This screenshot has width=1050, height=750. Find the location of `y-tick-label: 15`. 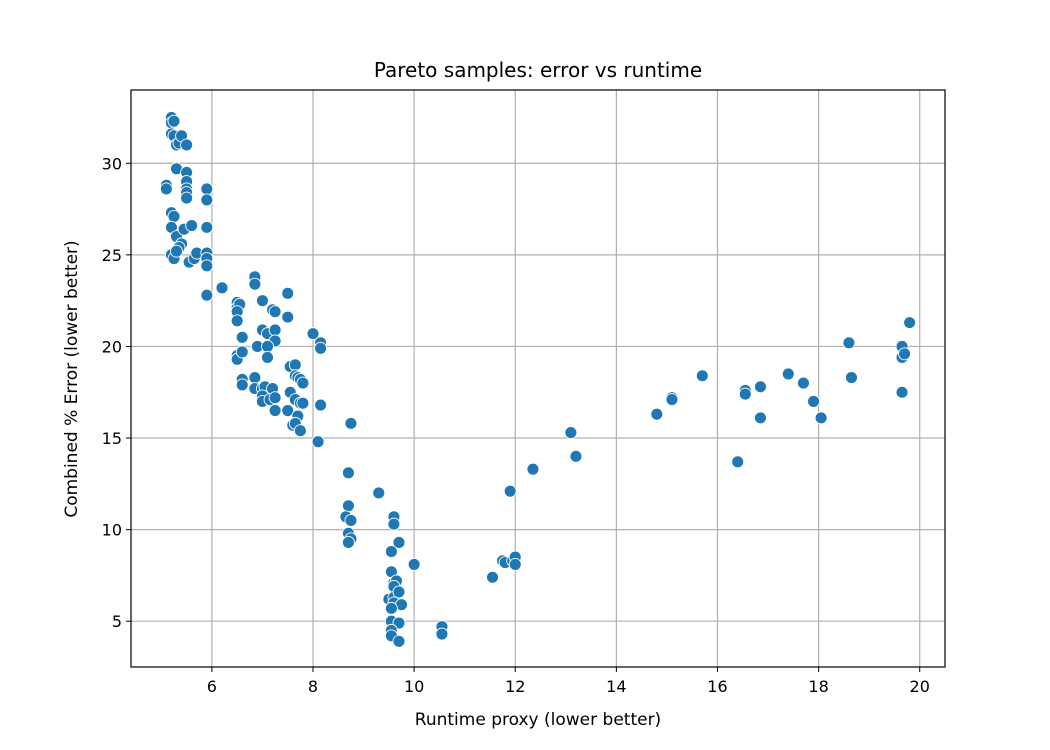

y-tick-label: 15 is located at coordinates (112, 438).